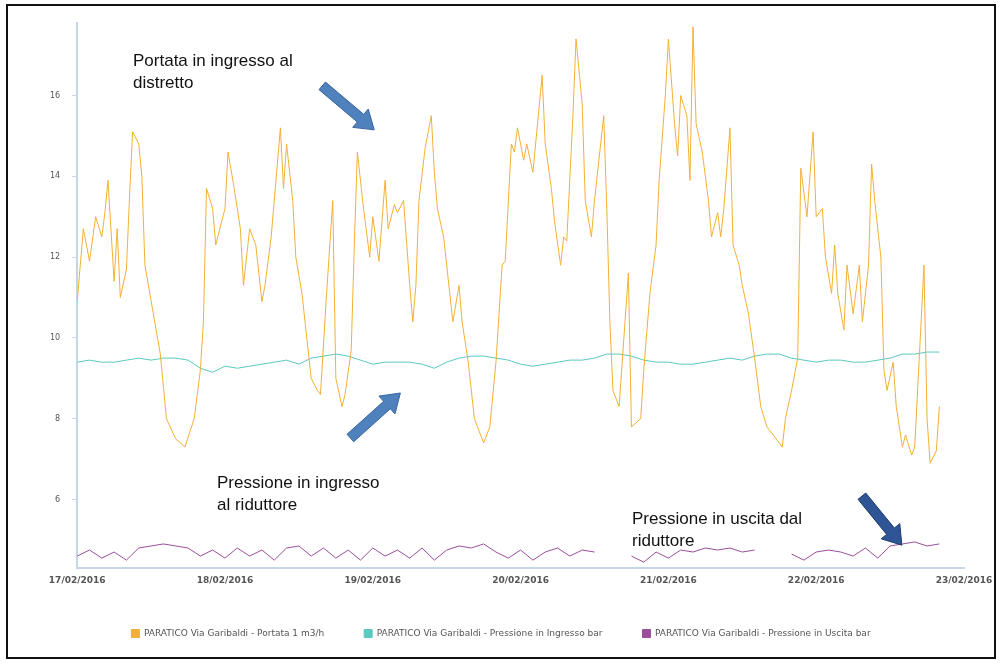  Describe the element at coordinates (520, 579) in the screenshot. I see `x-tick-label: 20/02/2016` at that location.